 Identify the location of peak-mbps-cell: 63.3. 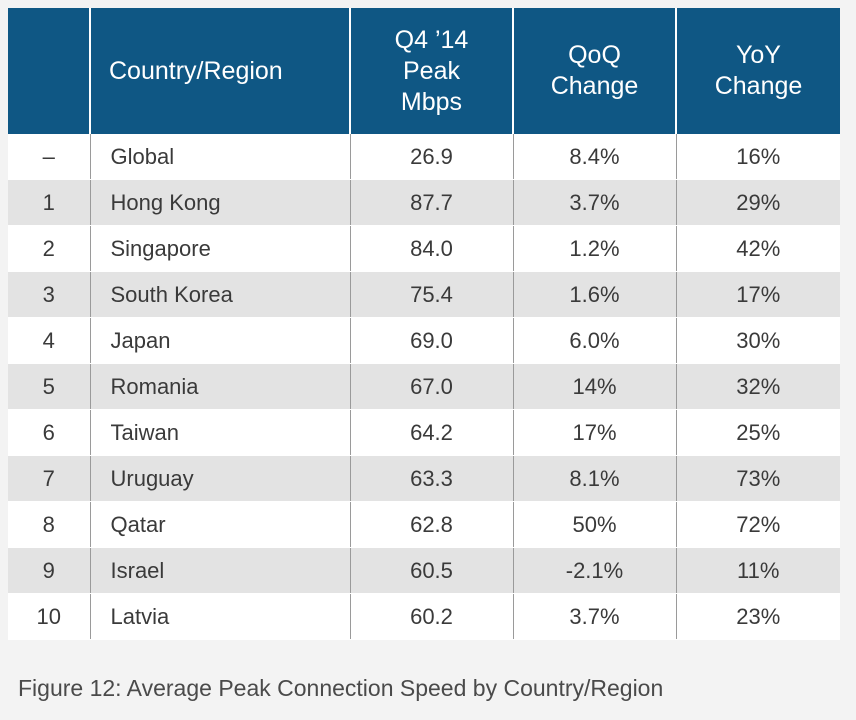
(432, 478).